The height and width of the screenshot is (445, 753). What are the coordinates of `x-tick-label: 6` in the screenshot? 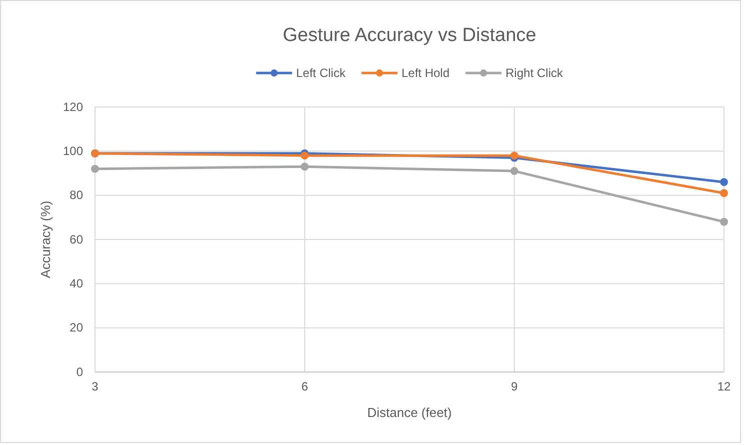 It's located at (304, 387).